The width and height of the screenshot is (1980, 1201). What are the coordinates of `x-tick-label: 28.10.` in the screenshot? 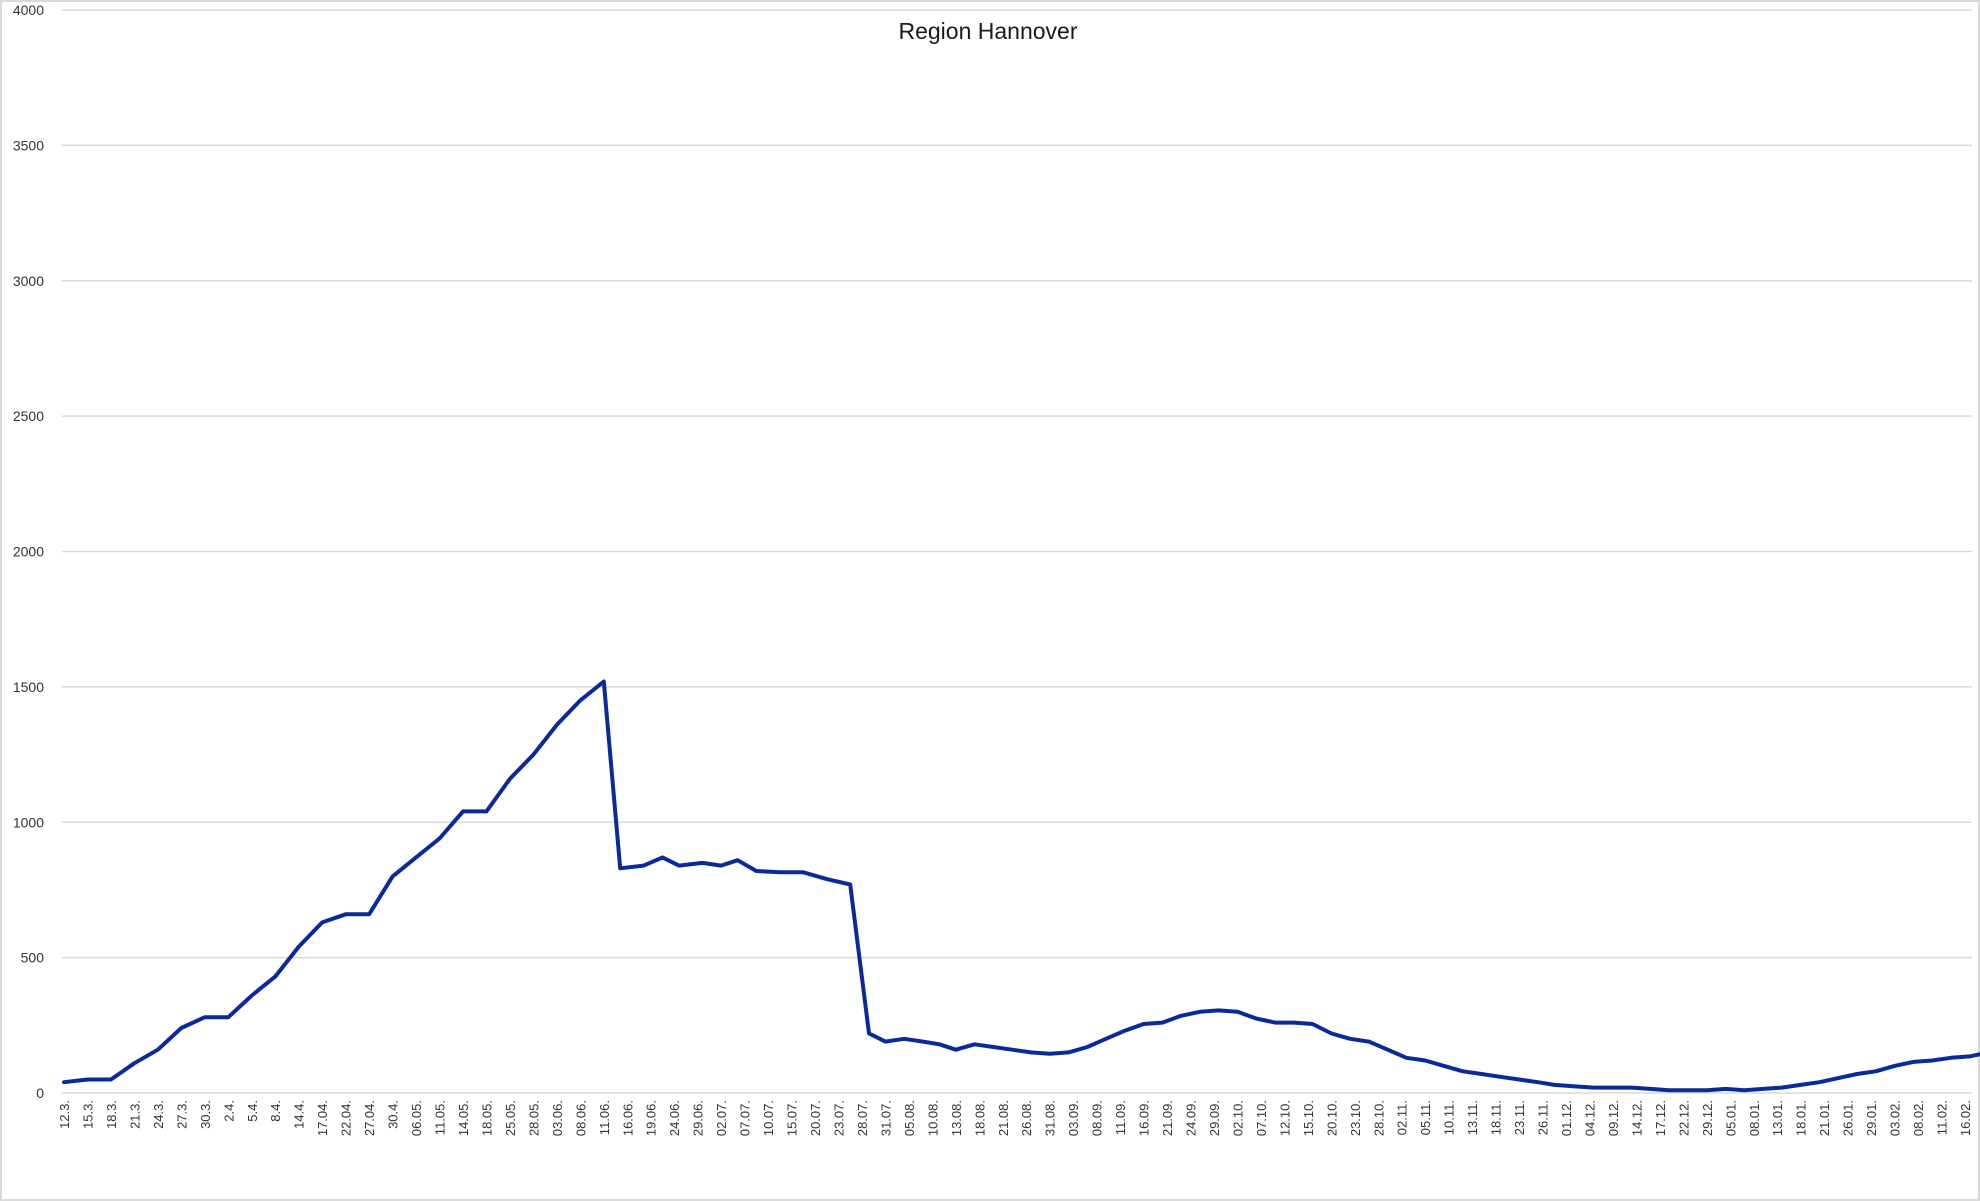 It's located at (1378, 1118).